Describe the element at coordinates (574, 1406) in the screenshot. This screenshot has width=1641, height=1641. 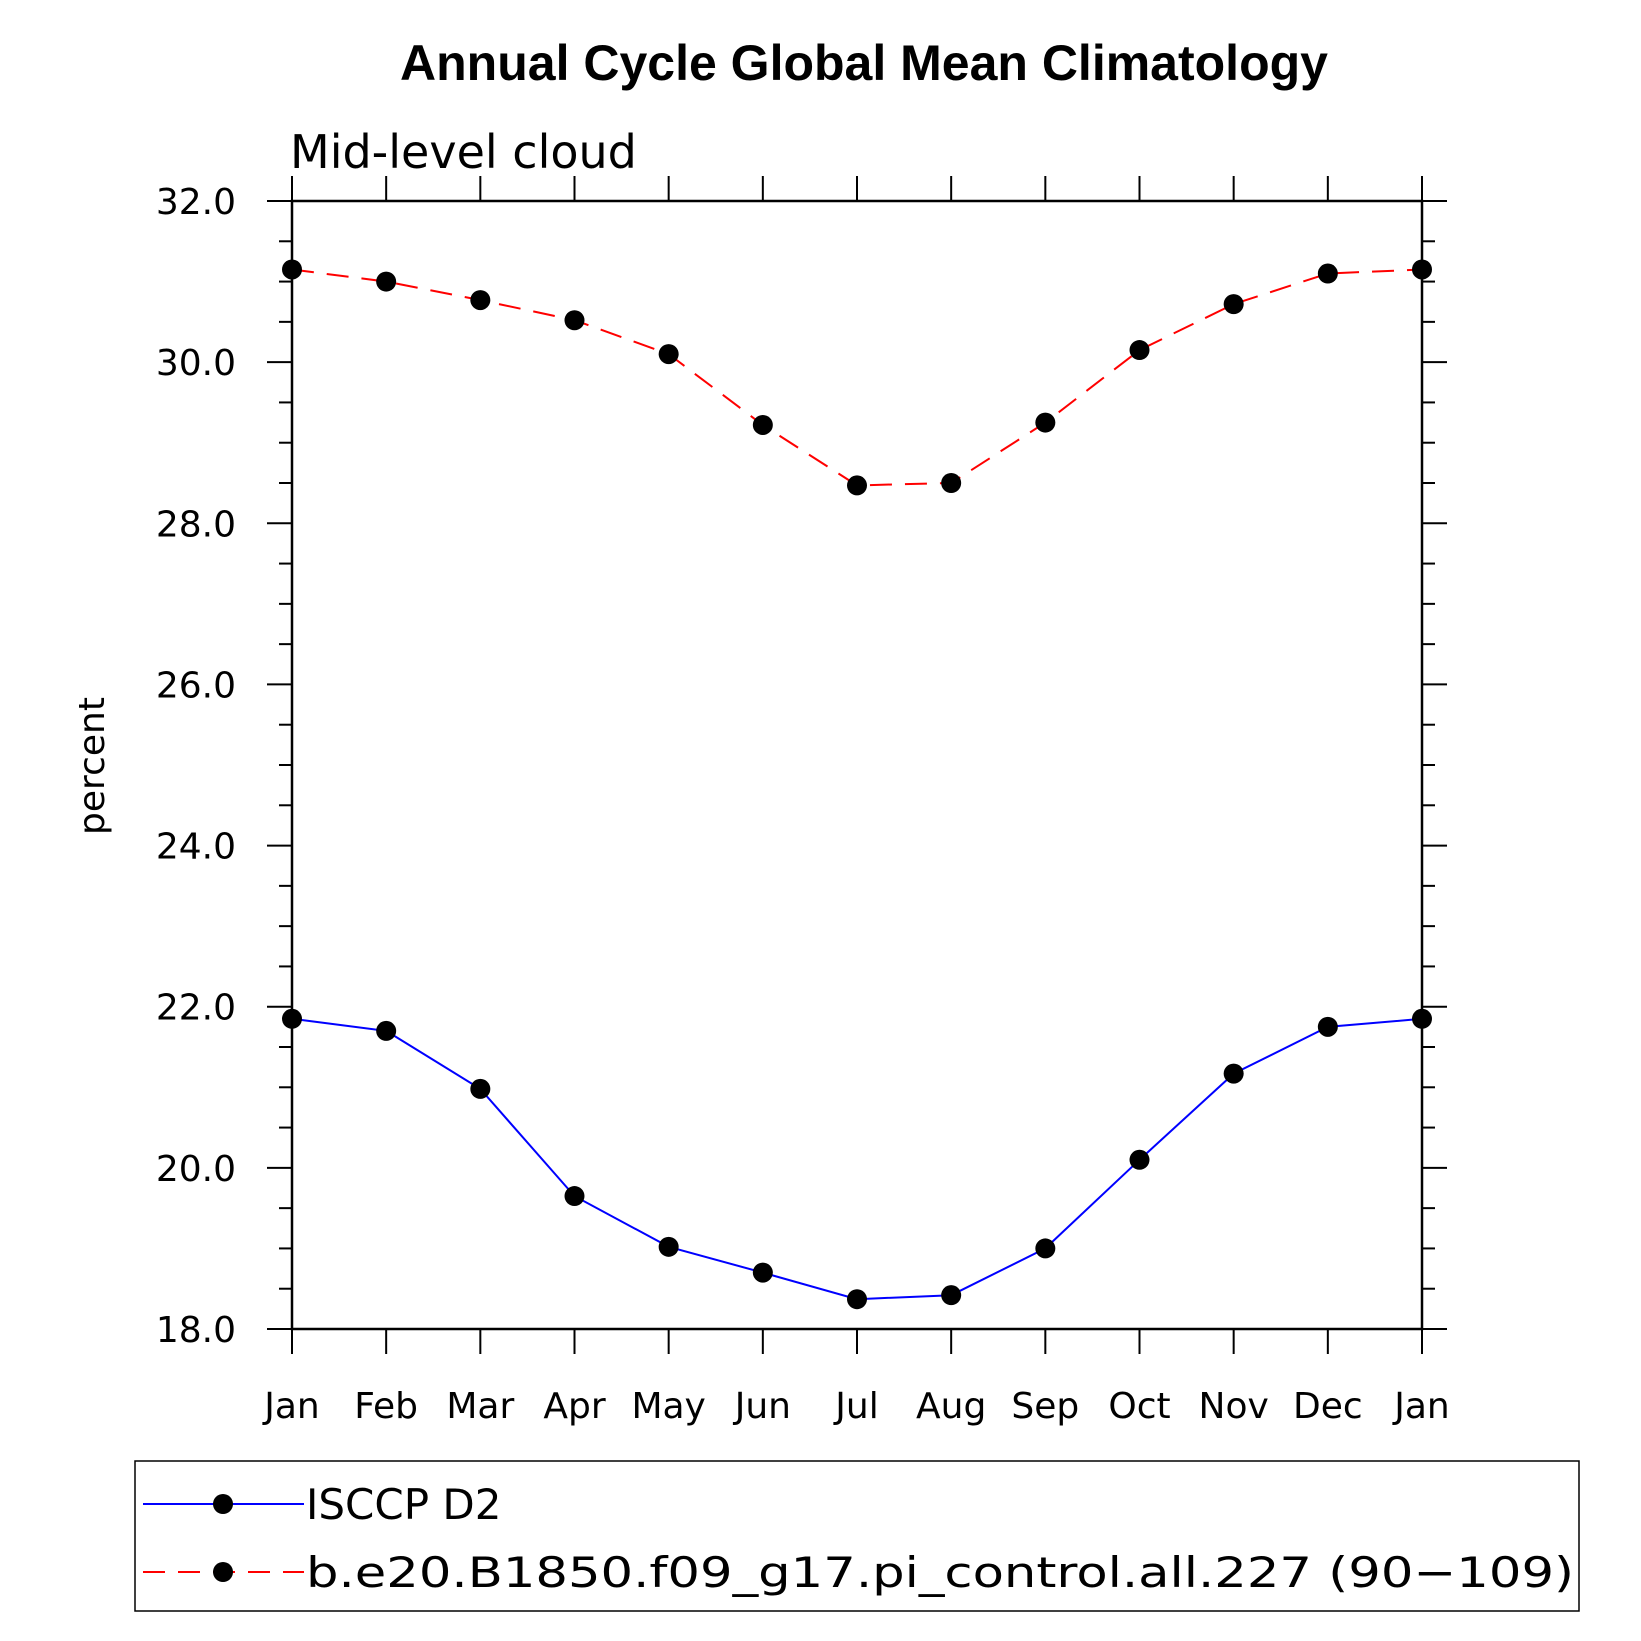
I see `x-tick-label: Apr` at that location.